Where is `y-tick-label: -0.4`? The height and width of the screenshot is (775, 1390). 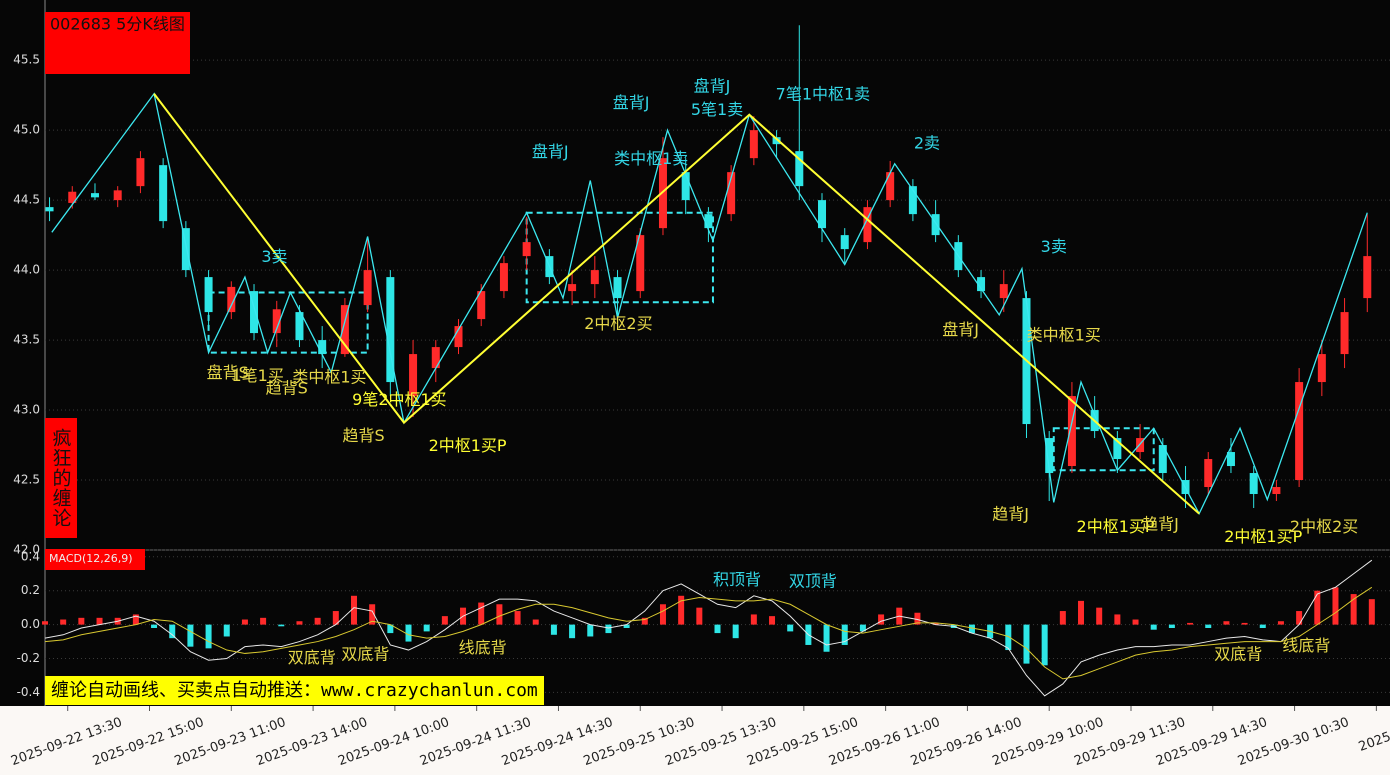
y-tick-label: -0.4 is located at coordinates (28, 692).